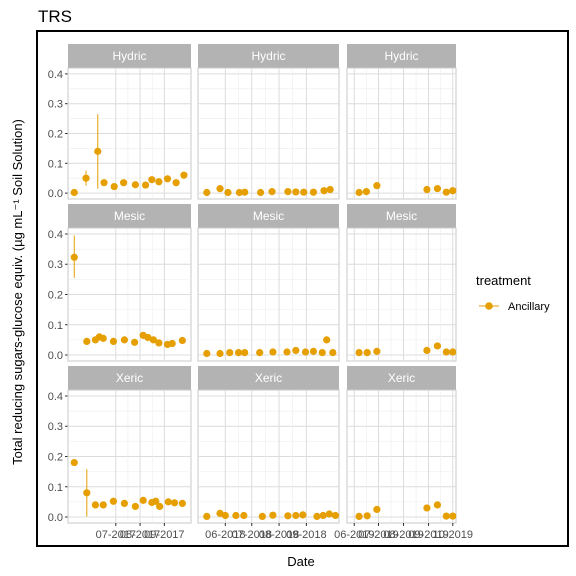 This screenshot has width=576, height=576. I want to click on legend-key-point, so click(489, 306).